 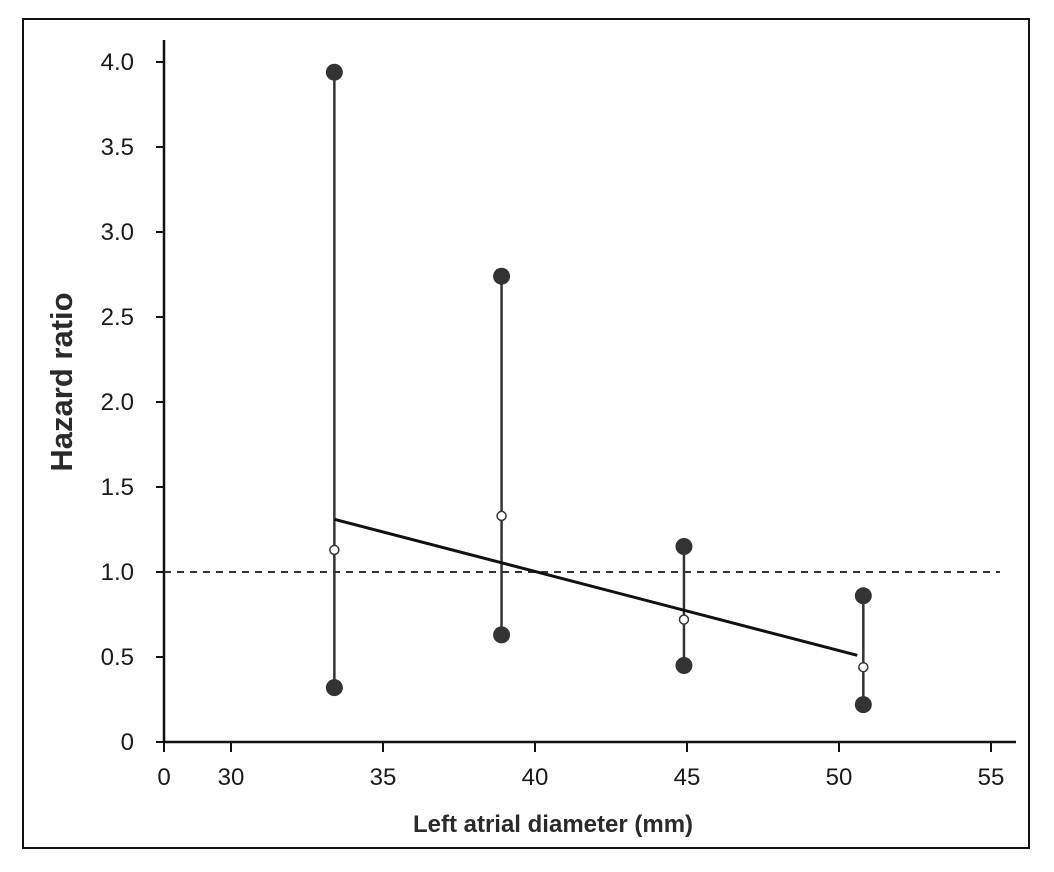 What do you see at coordinates (61, 381) in the screenshot?
I see `y-axis-title: Hazard ratio` at bounding box center [61, 381].